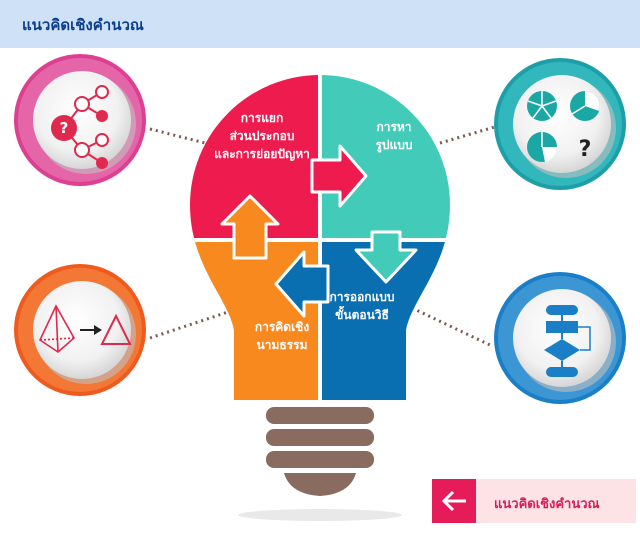 The height and width of the screenshot is (536, 640). Describe the element at coordinates (454, 501) in the screenshot. I see `arrow-left-icon` at that location.